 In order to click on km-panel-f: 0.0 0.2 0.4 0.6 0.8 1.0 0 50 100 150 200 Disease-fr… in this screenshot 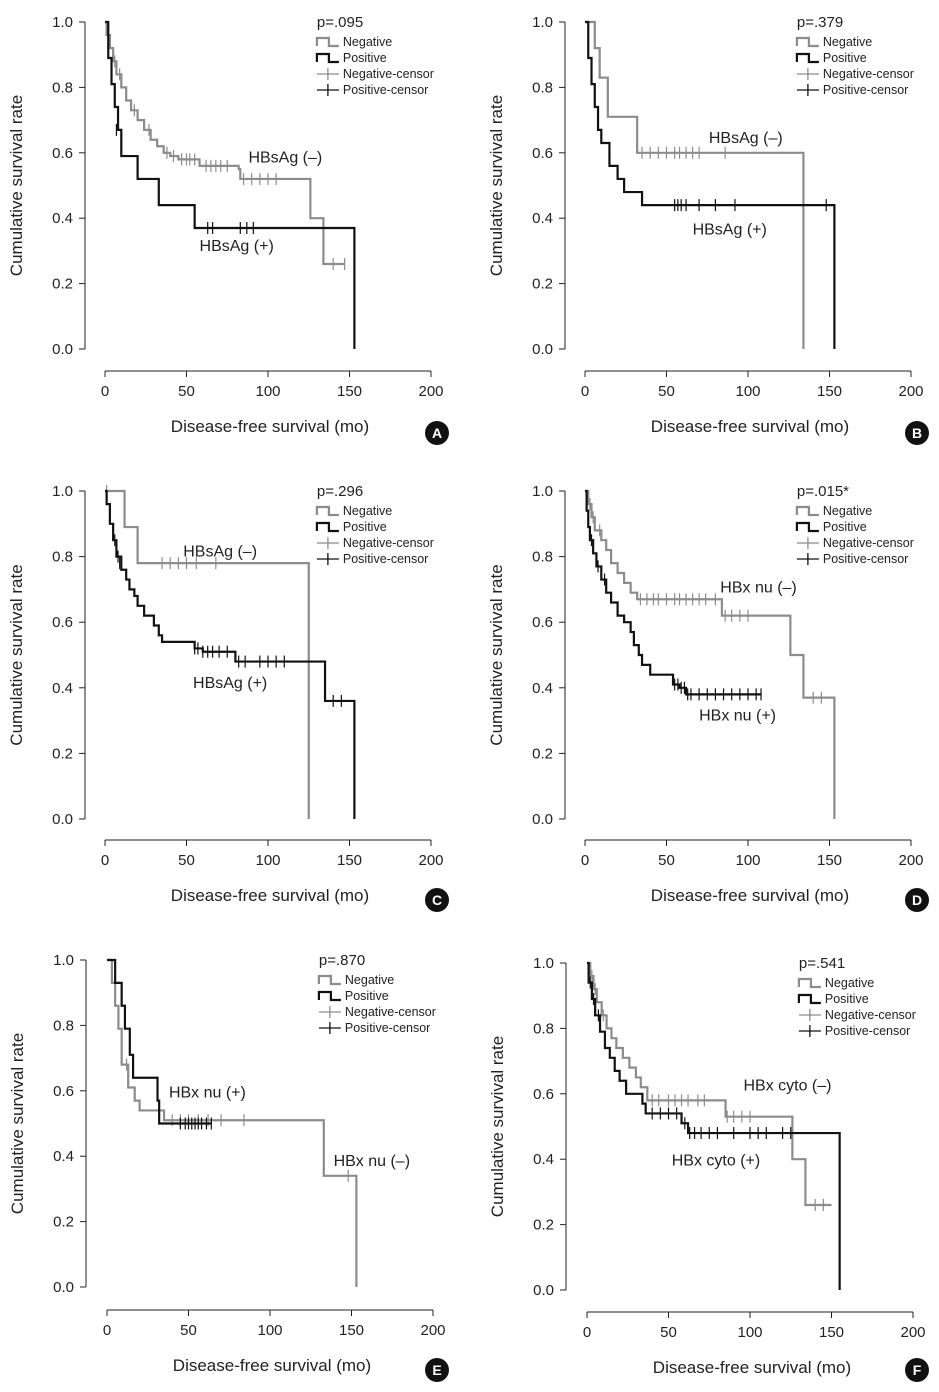, I will do `click(708, 1168)`.